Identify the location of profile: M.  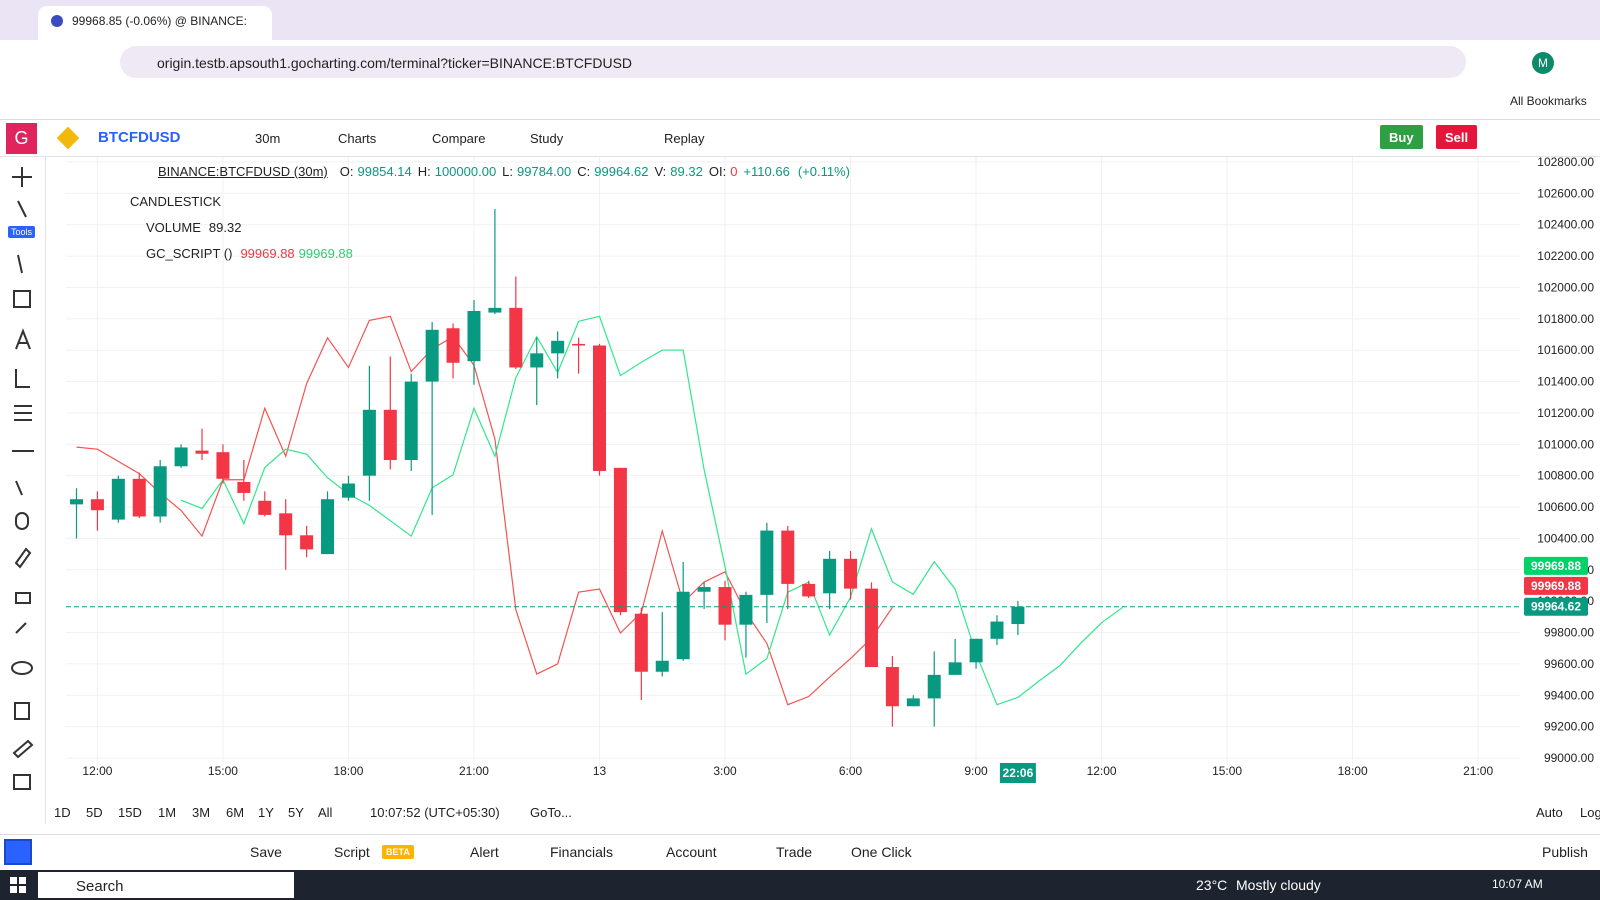
(1543, 63).